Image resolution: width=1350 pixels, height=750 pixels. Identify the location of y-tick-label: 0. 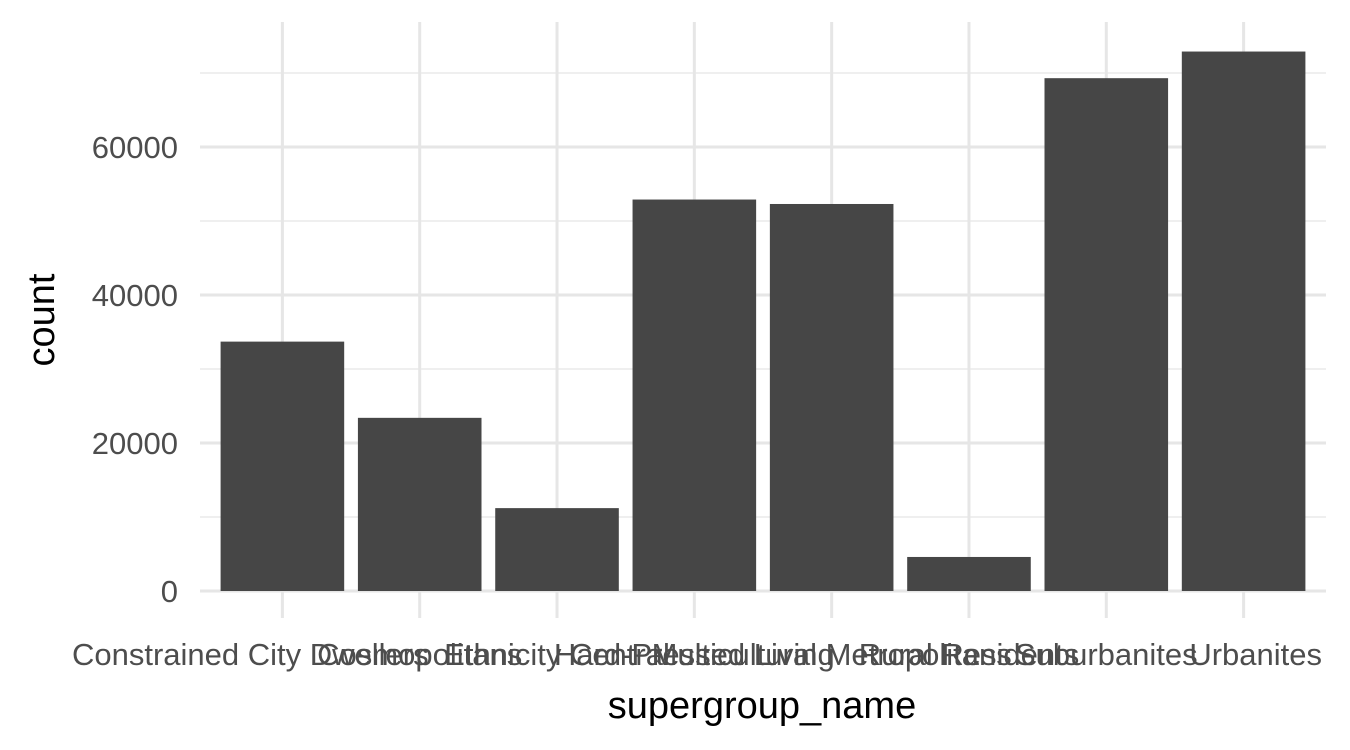
(169, 591).